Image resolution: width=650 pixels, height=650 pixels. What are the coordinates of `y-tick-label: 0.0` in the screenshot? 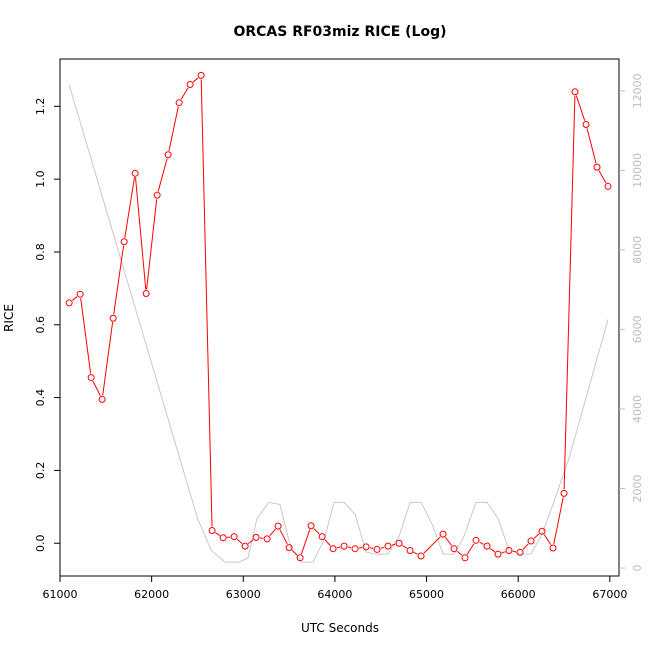 It's located at (40, 543).